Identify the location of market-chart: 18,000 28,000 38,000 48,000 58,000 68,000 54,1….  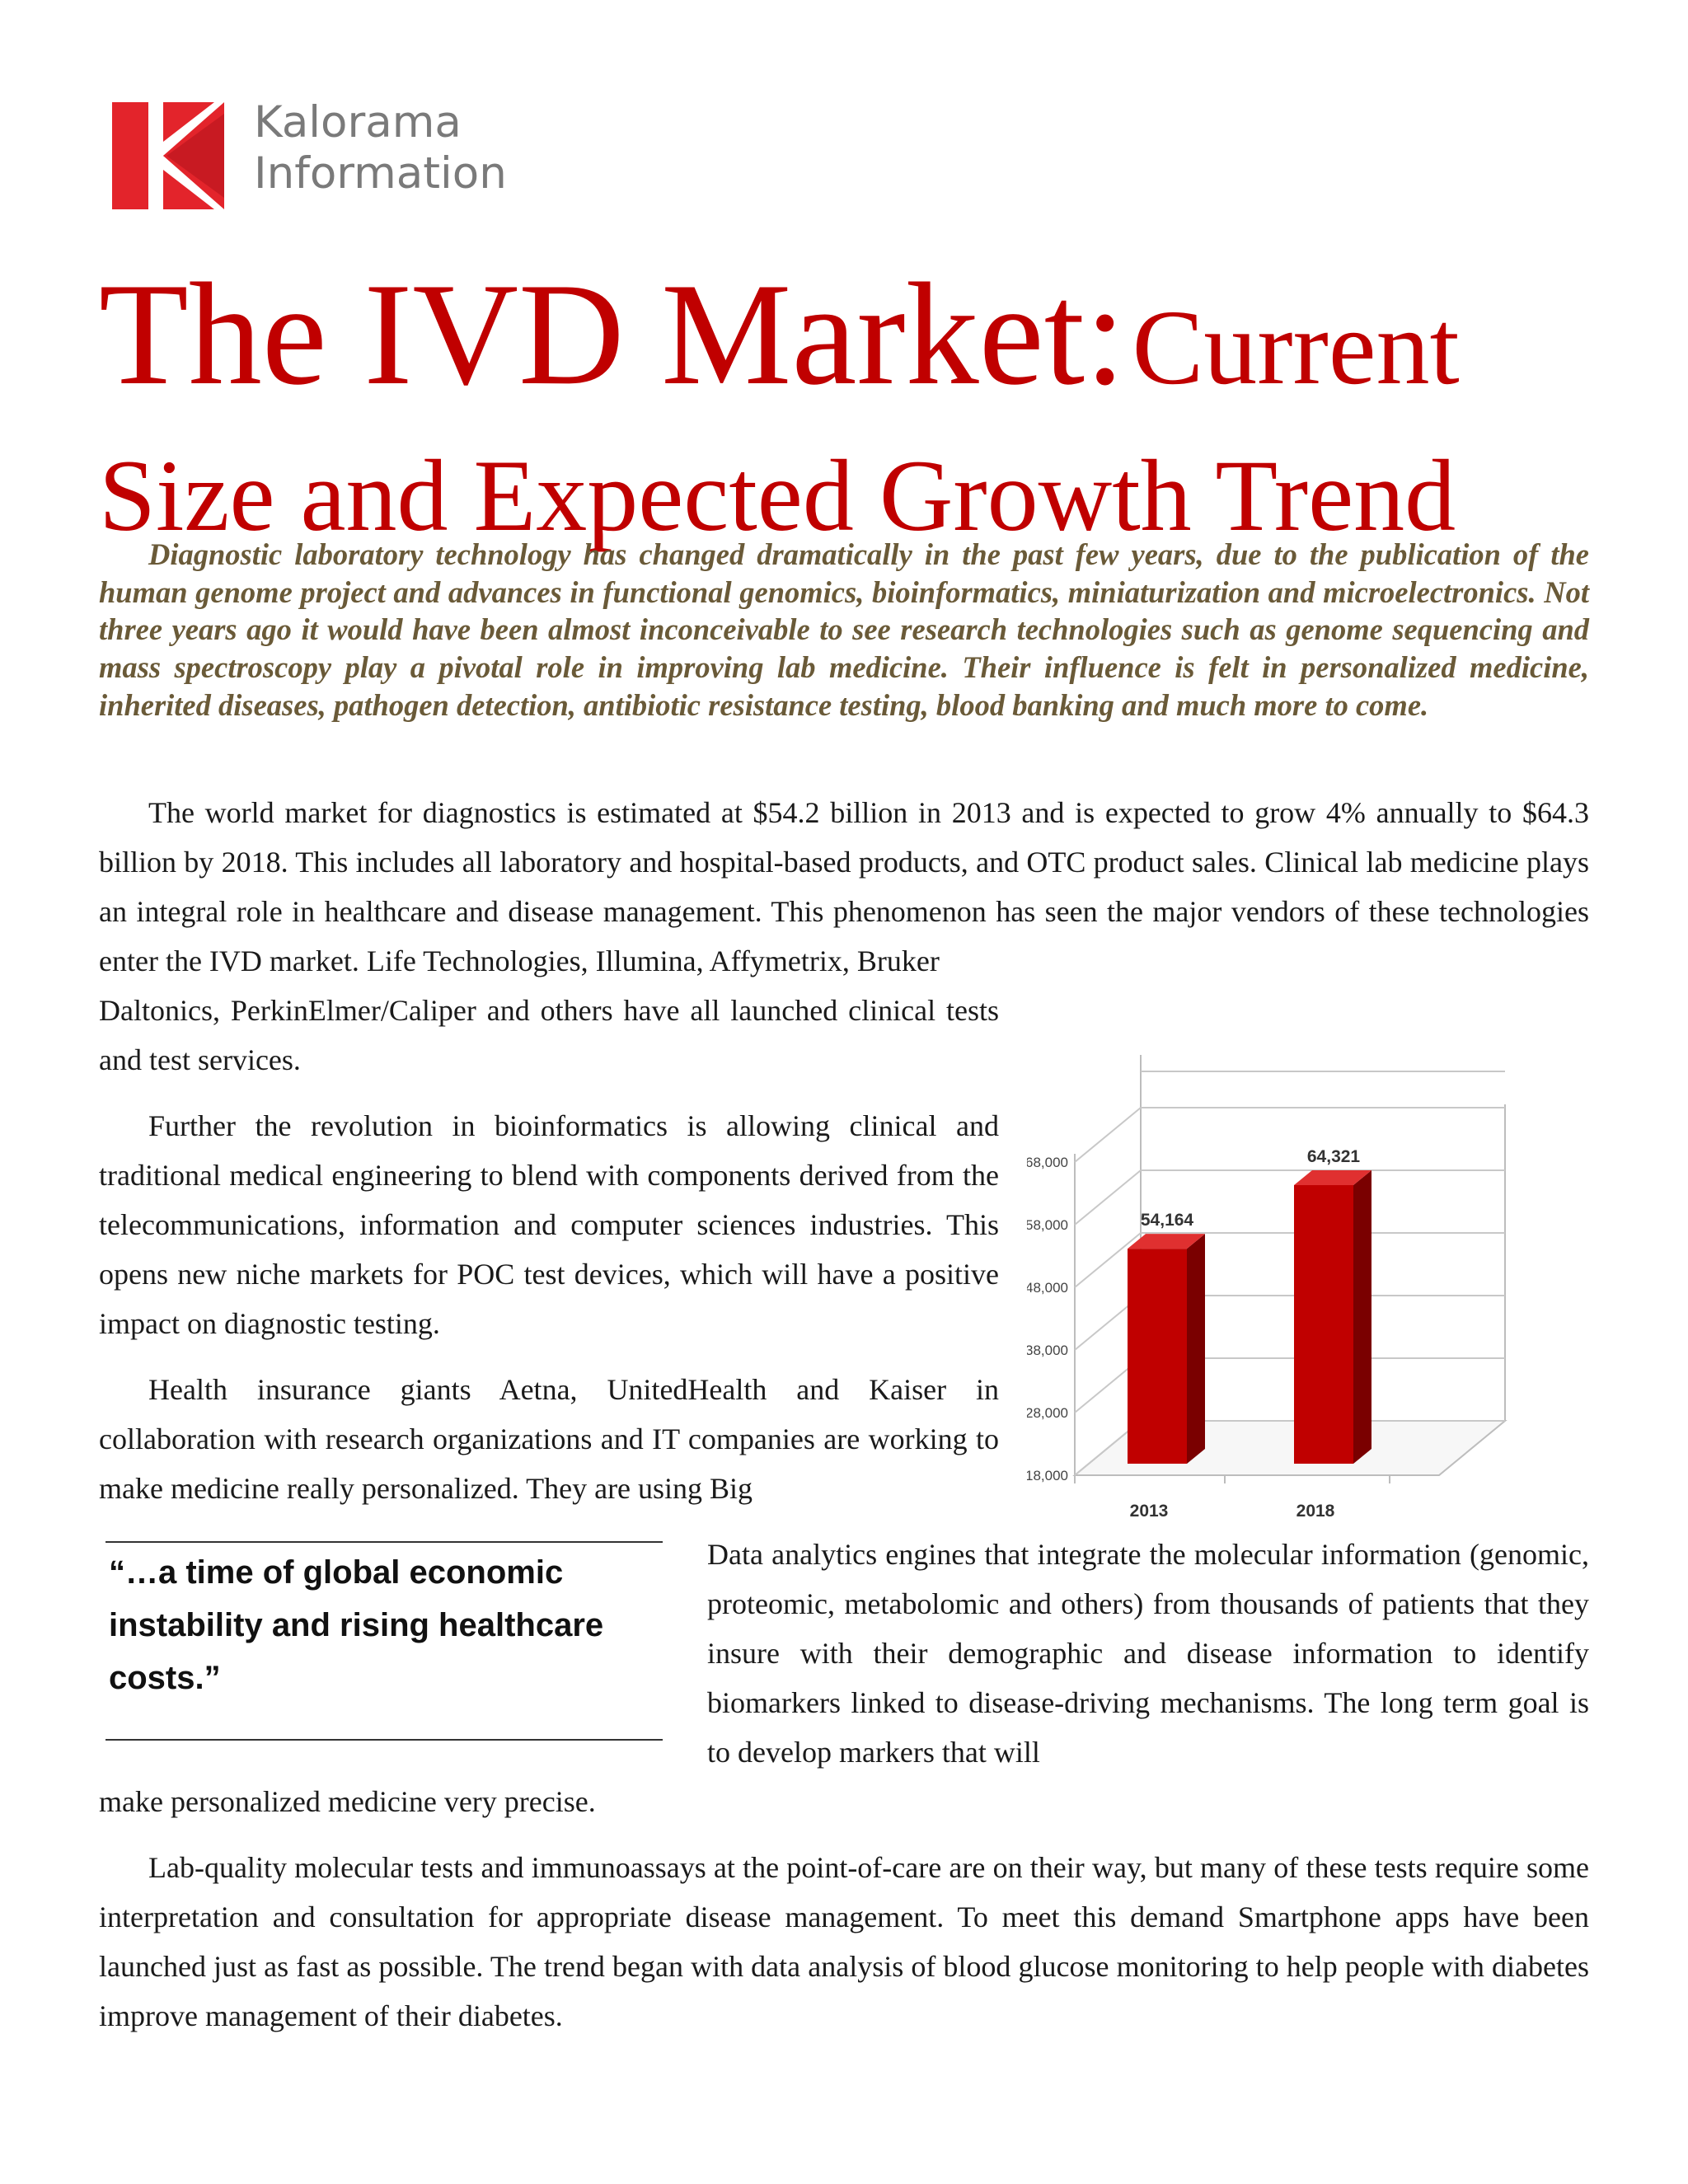
(1289, 1293).